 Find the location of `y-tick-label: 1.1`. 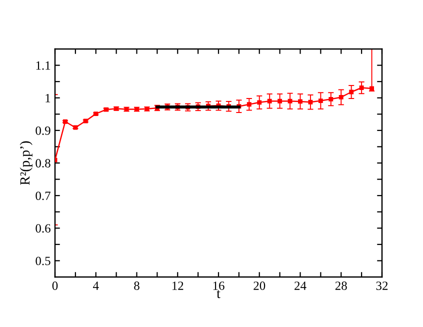

y-tick-label: 1.1 is located at coordinates (43, 65).